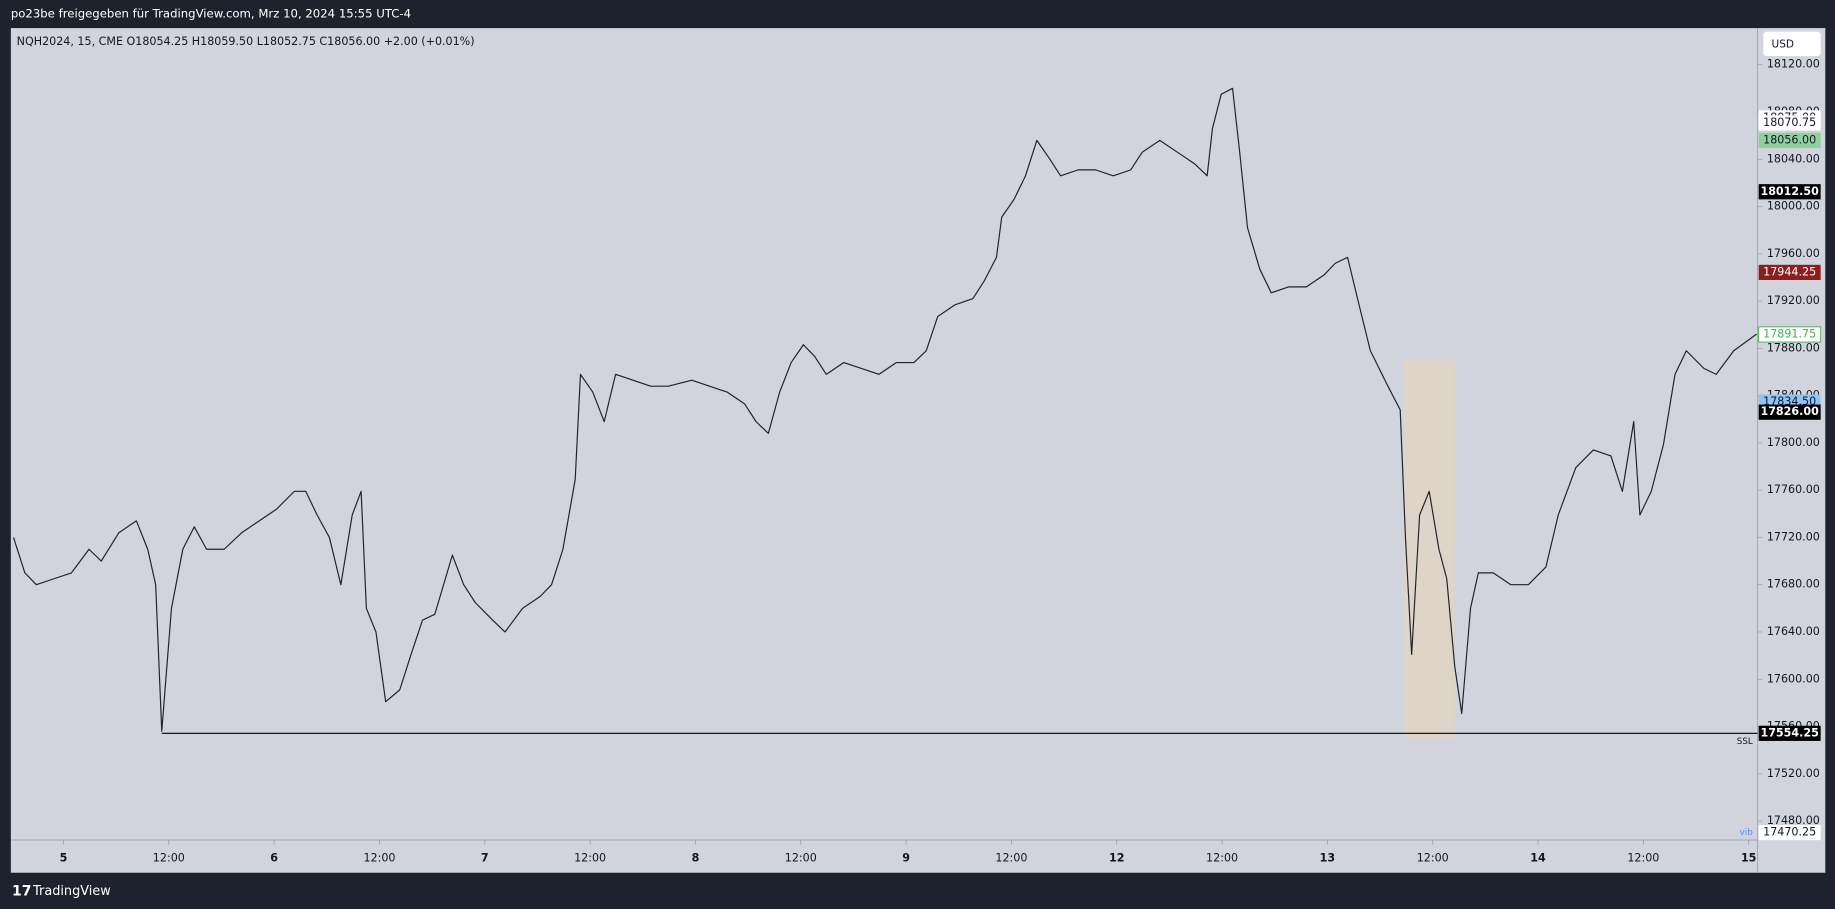 Image resolution: width=1835 pixels, height=909 pixels. I want to click on x-tick-label: 13, so click(1327, 858).